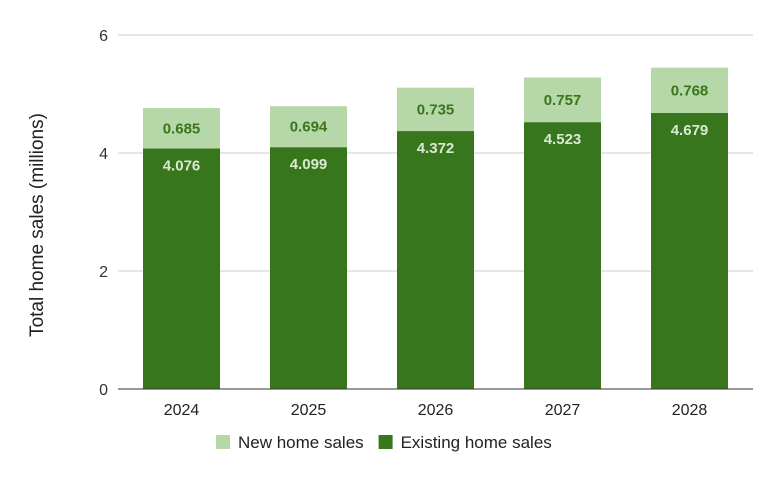 The image size is (777, 480). I want to click on data-label: 0.735, so click(436, 109).